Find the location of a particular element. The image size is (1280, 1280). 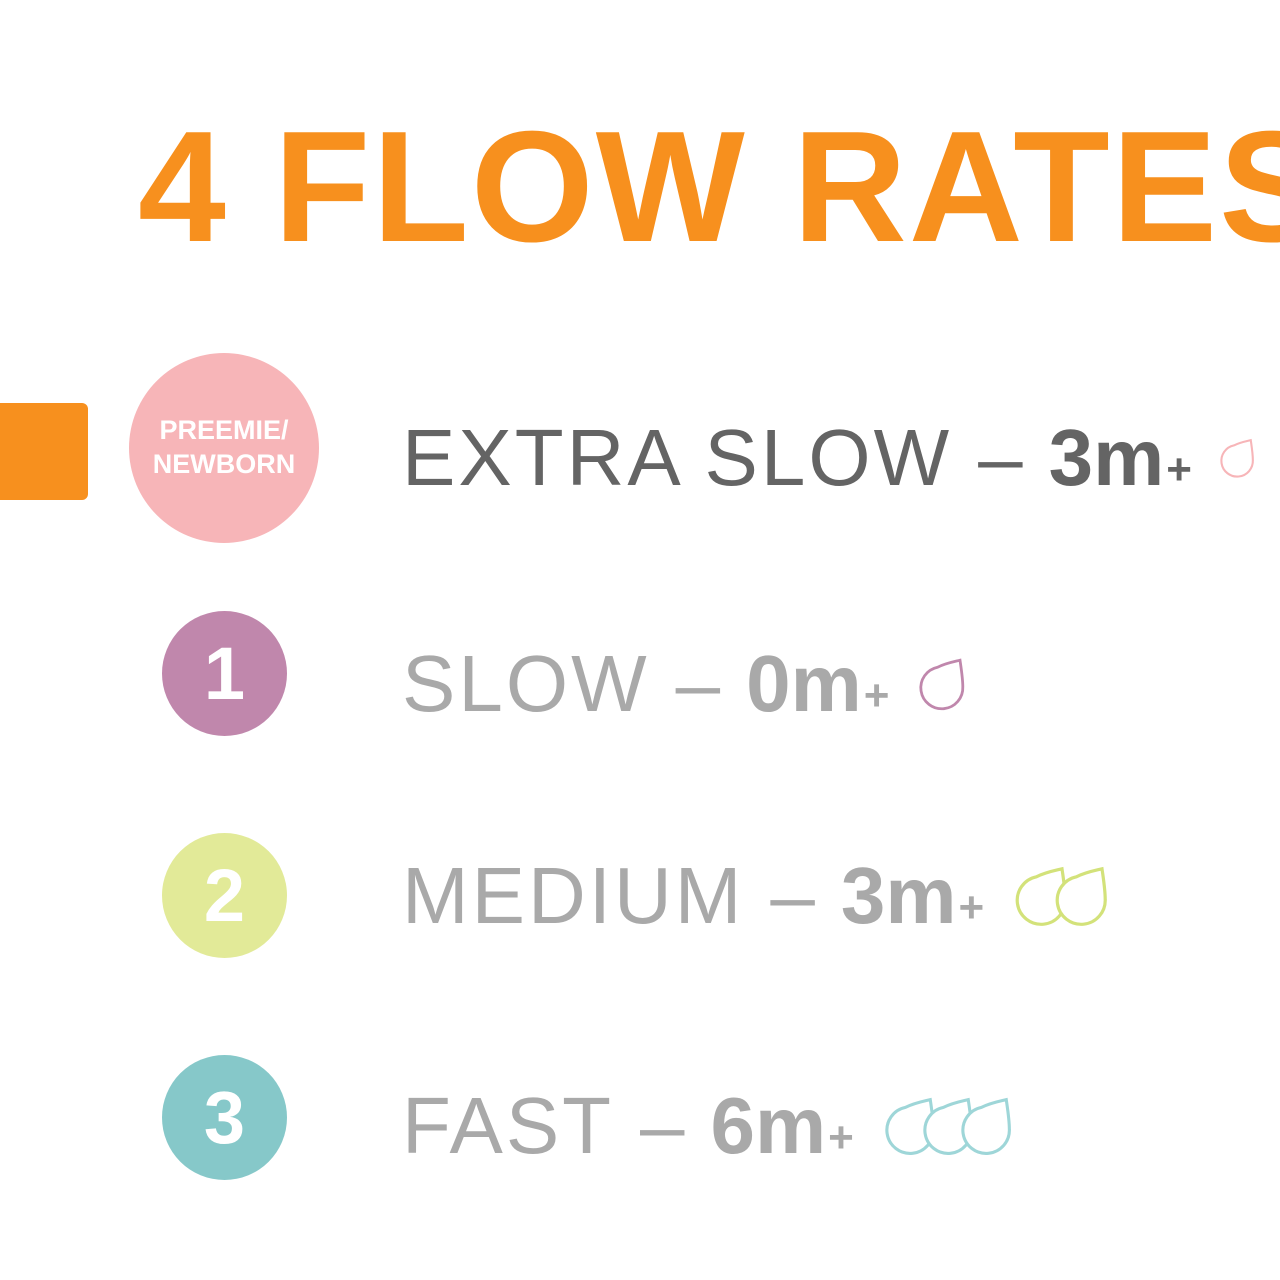

page-title: 4 FLOW RATES is located at coordinates (709, 187).